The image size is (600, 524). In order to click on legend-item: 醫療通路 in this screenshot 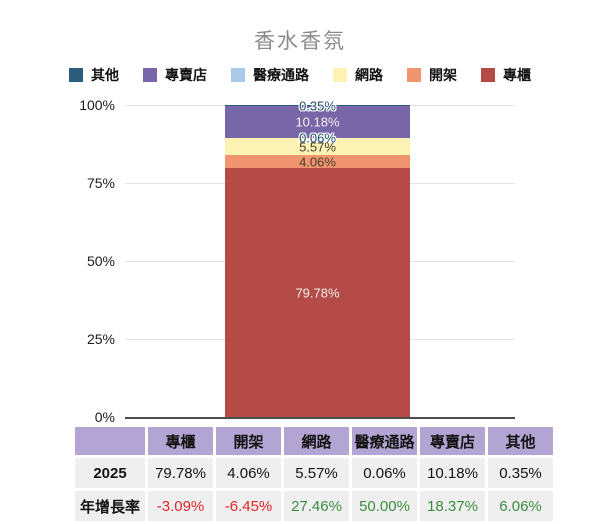, I will do `click(270, 75)`.